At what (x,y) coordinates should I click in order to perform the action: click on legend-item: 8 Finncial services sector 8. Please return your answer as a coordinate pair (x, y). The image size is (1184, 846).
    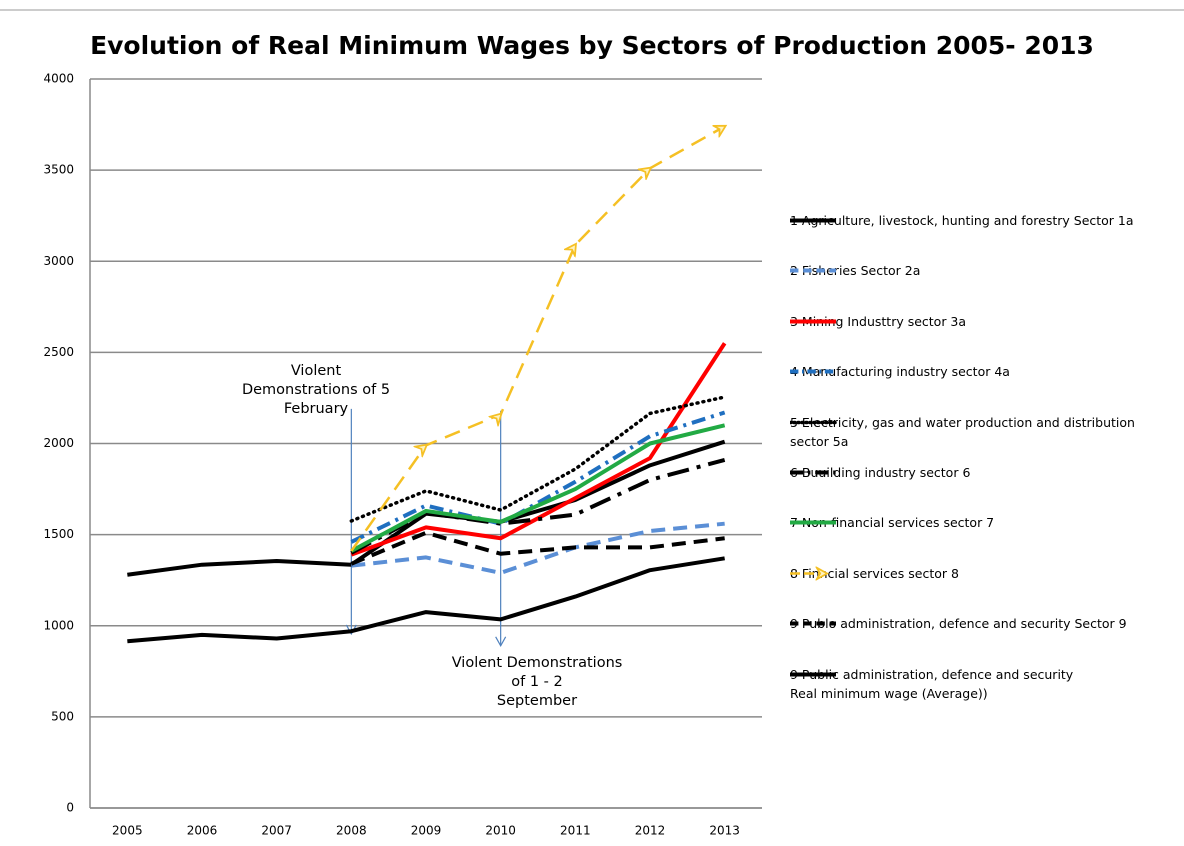
    Looking at the image, I should click on (987, 573).